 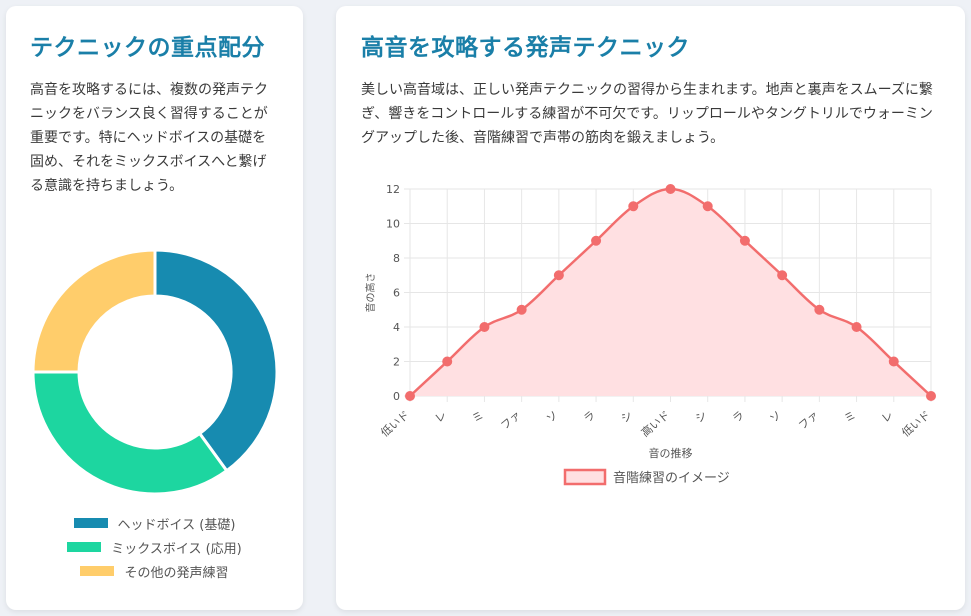 I want to click on x-axis-title: 音の推移, so click(x=671, y=453).